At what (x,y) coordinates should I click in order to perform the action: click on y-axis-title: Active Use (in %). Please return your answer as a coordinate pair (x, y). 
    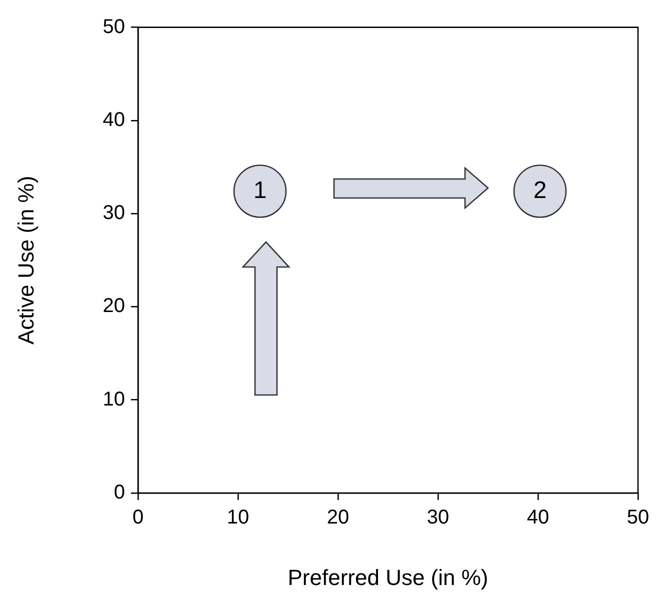
    Looking at the image, I should click on (25, 260).